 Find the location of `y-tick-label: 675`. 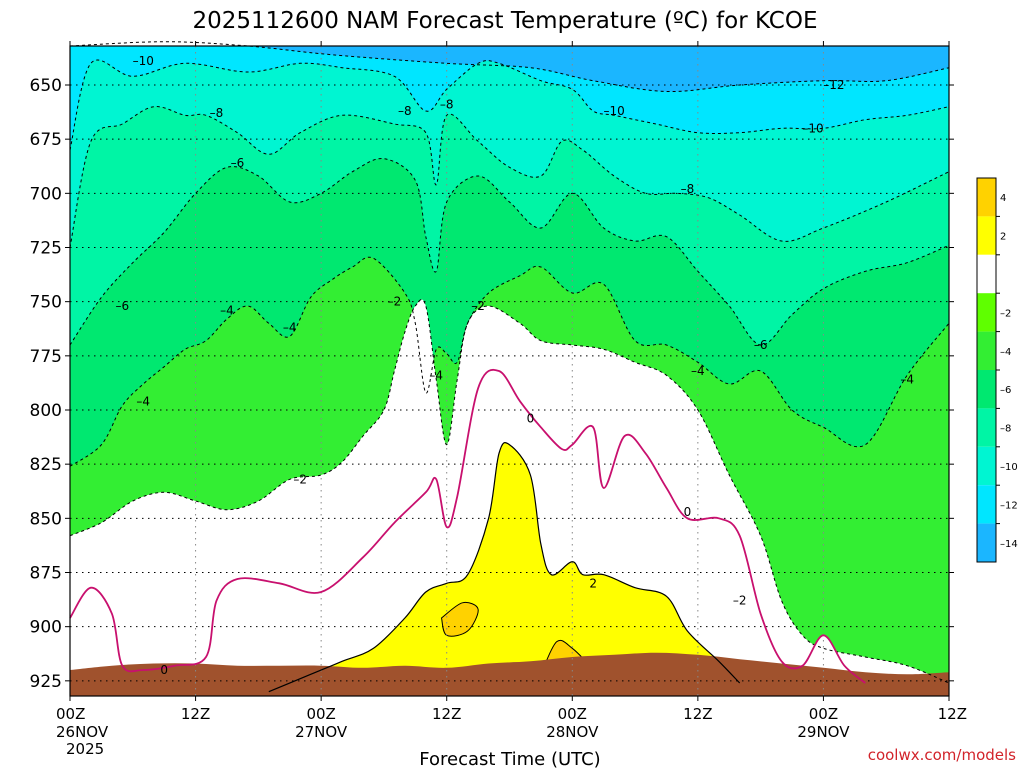

y-tick-label: 675 is located at coordinates (46, 140).